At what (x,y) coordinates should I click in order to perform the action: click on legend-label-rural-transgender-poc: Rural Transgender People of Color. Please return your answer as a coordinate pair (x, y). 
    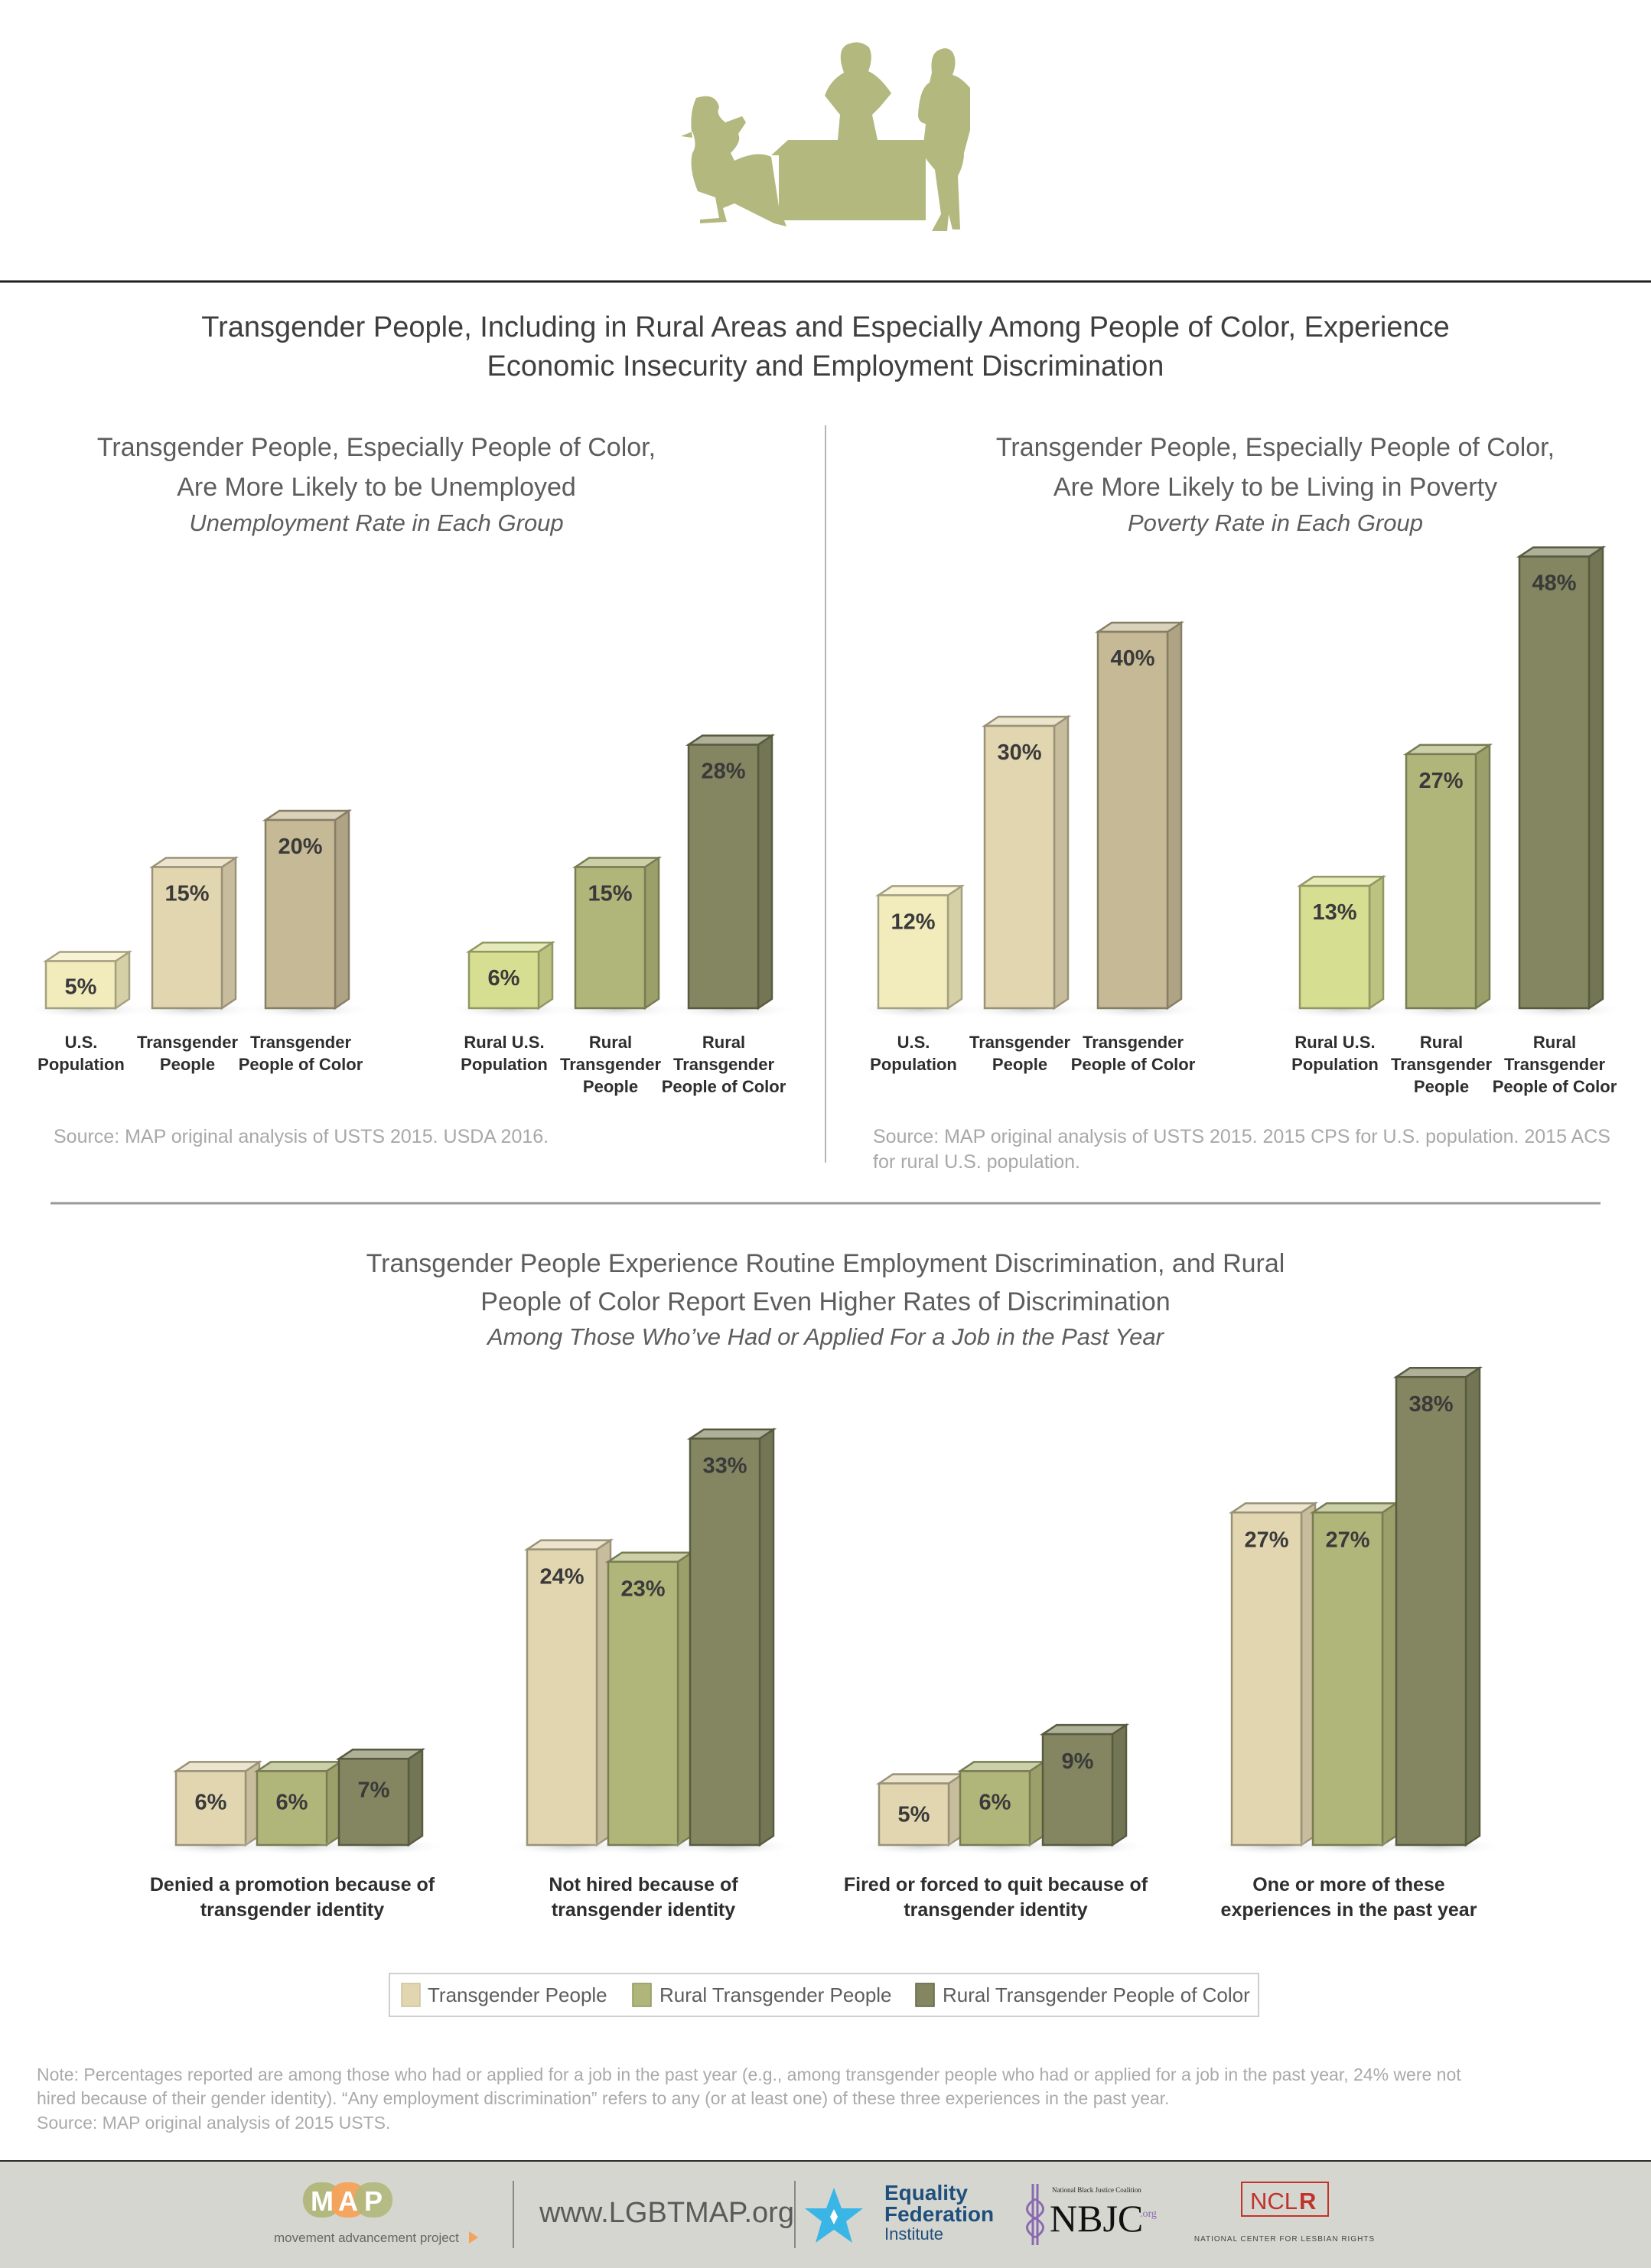
    Looking at the image, I should click on (1096, 1995).